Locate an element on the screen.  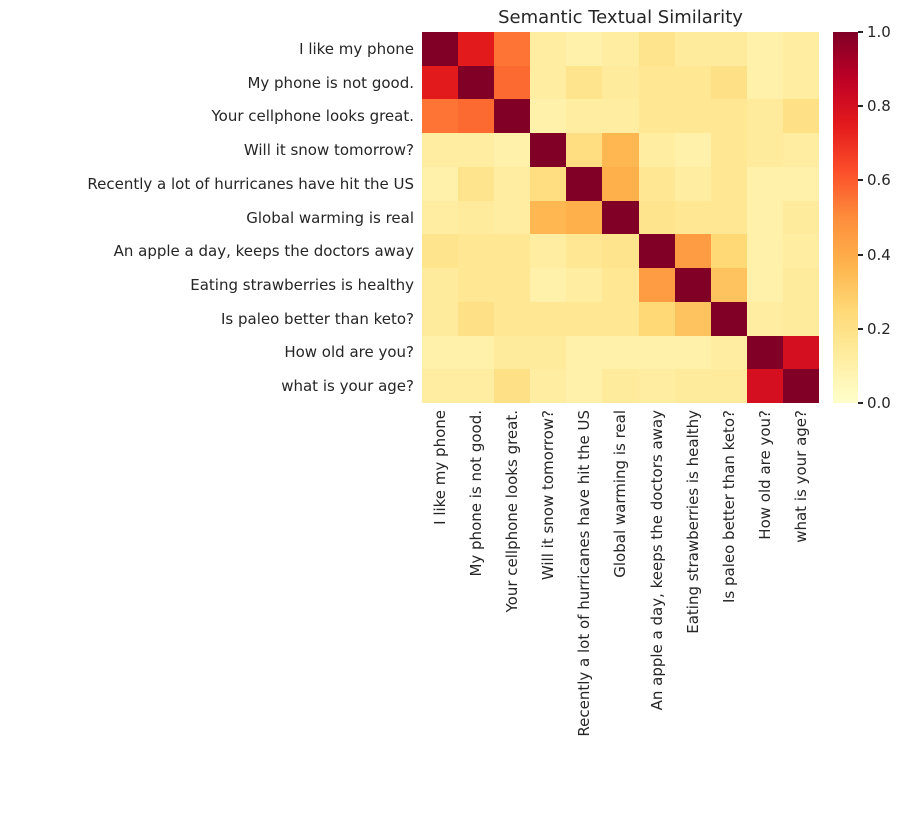
x-tick-cell: My phone is not good. is located at coordinates (476, 617).